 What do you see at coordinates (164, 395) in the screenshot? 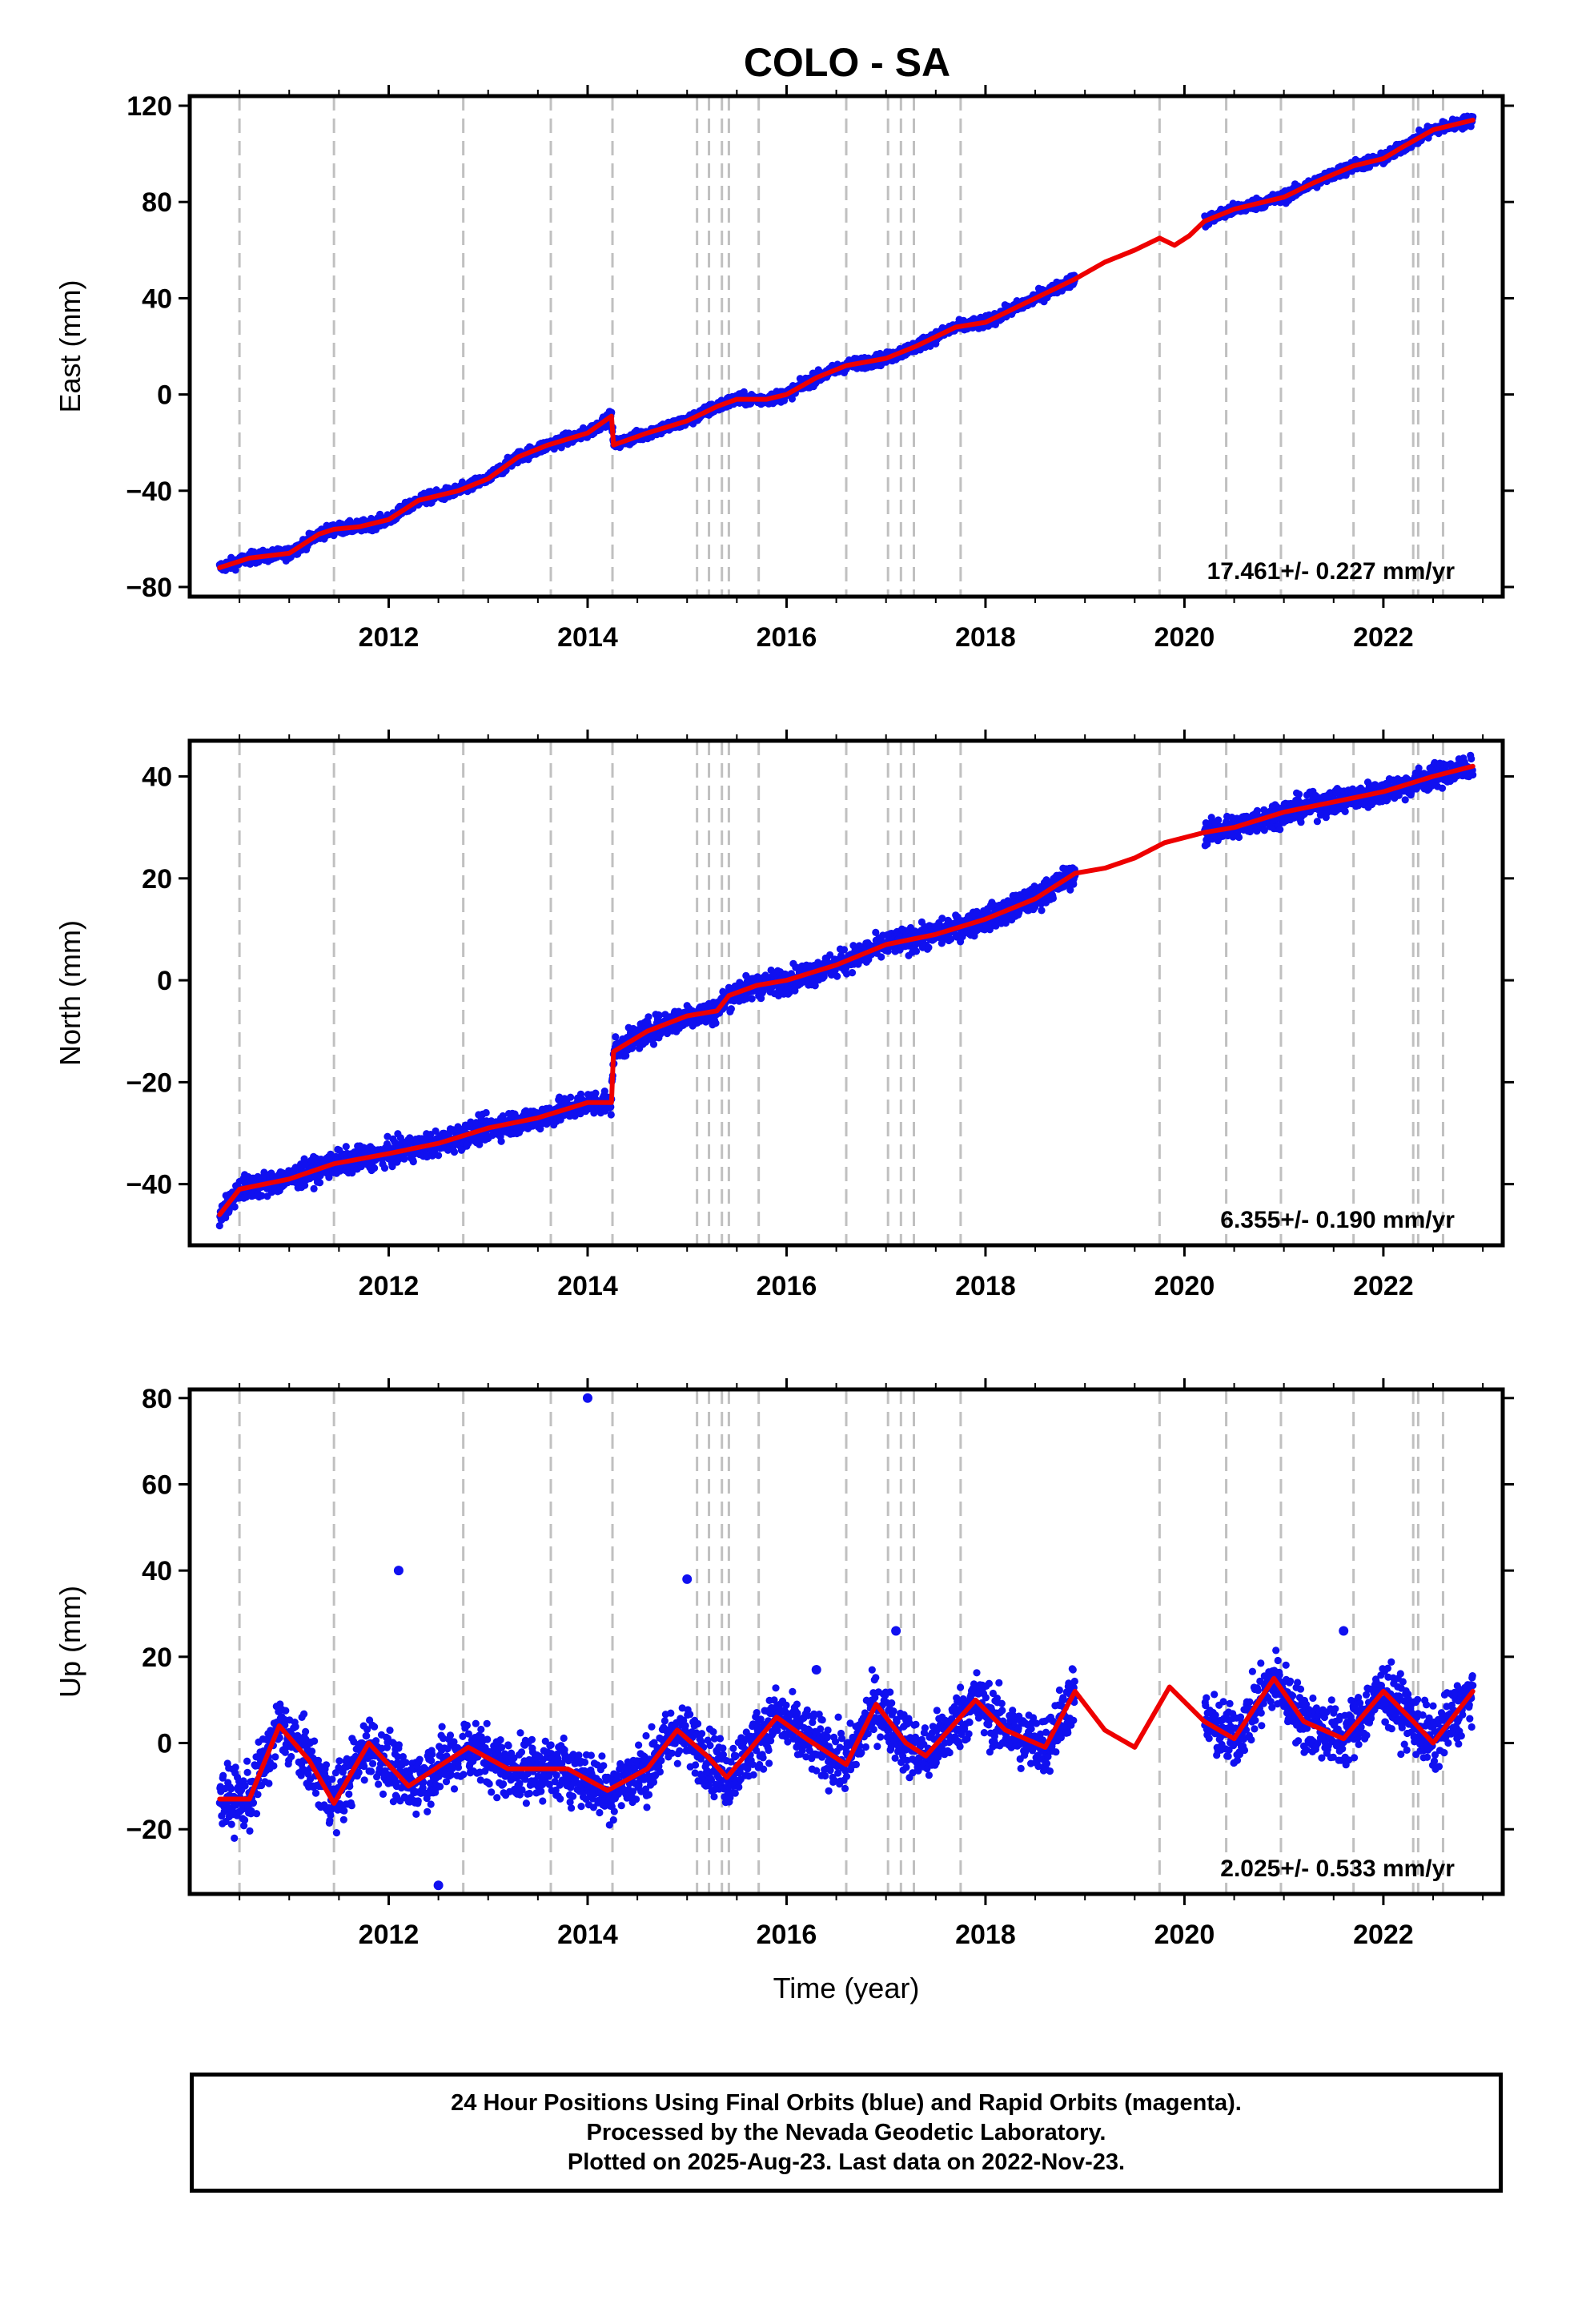
I see `east-y-tick-label: 0` at bounding box center [164, 395].